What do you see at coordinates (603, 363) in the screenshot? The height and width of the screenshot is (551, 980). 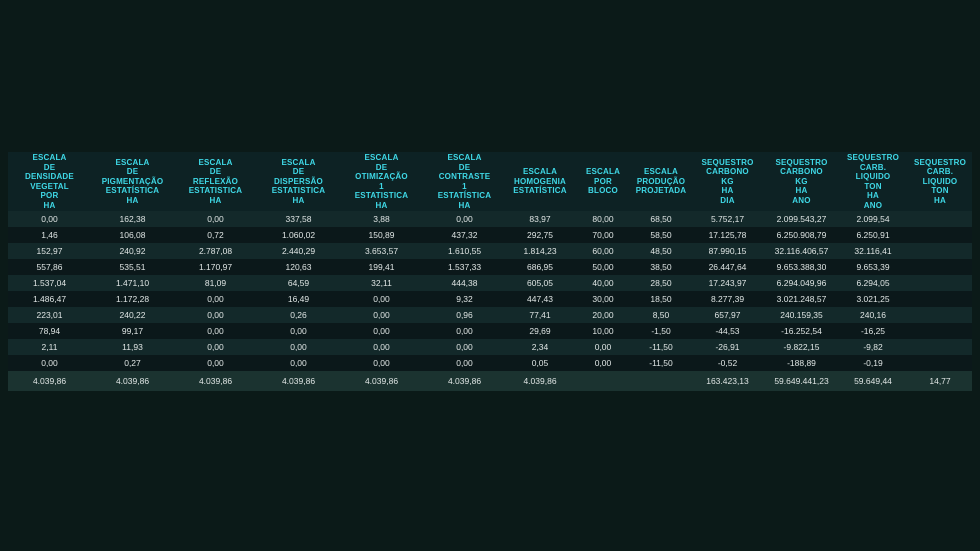 I see `cell-r10-c8: 0,00` at bounding box center [603, 363].